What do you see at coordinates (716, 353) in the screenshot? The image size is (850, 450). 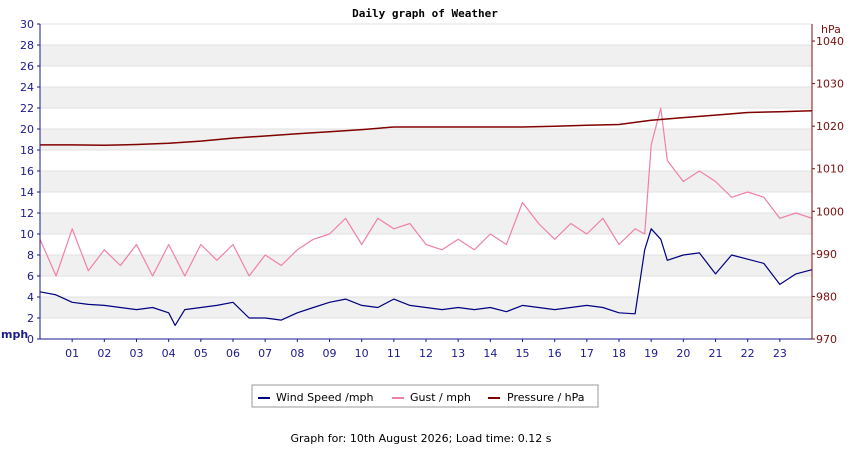 I see `x-tick-label: 21` at bounding box center [716, 353].